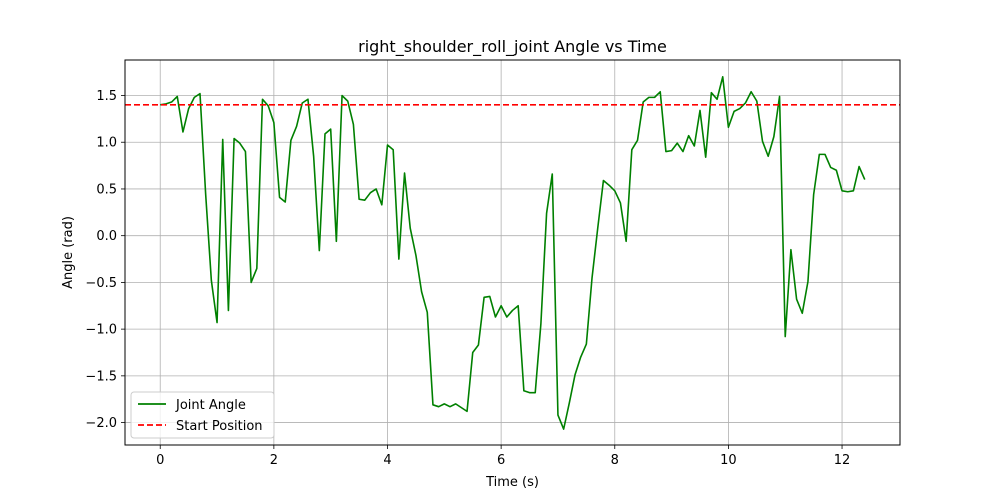  What do you see at coordinates (160, 460) in the screenshot?
I see `x-tick-label: 0` at bounding box center [160, 460].